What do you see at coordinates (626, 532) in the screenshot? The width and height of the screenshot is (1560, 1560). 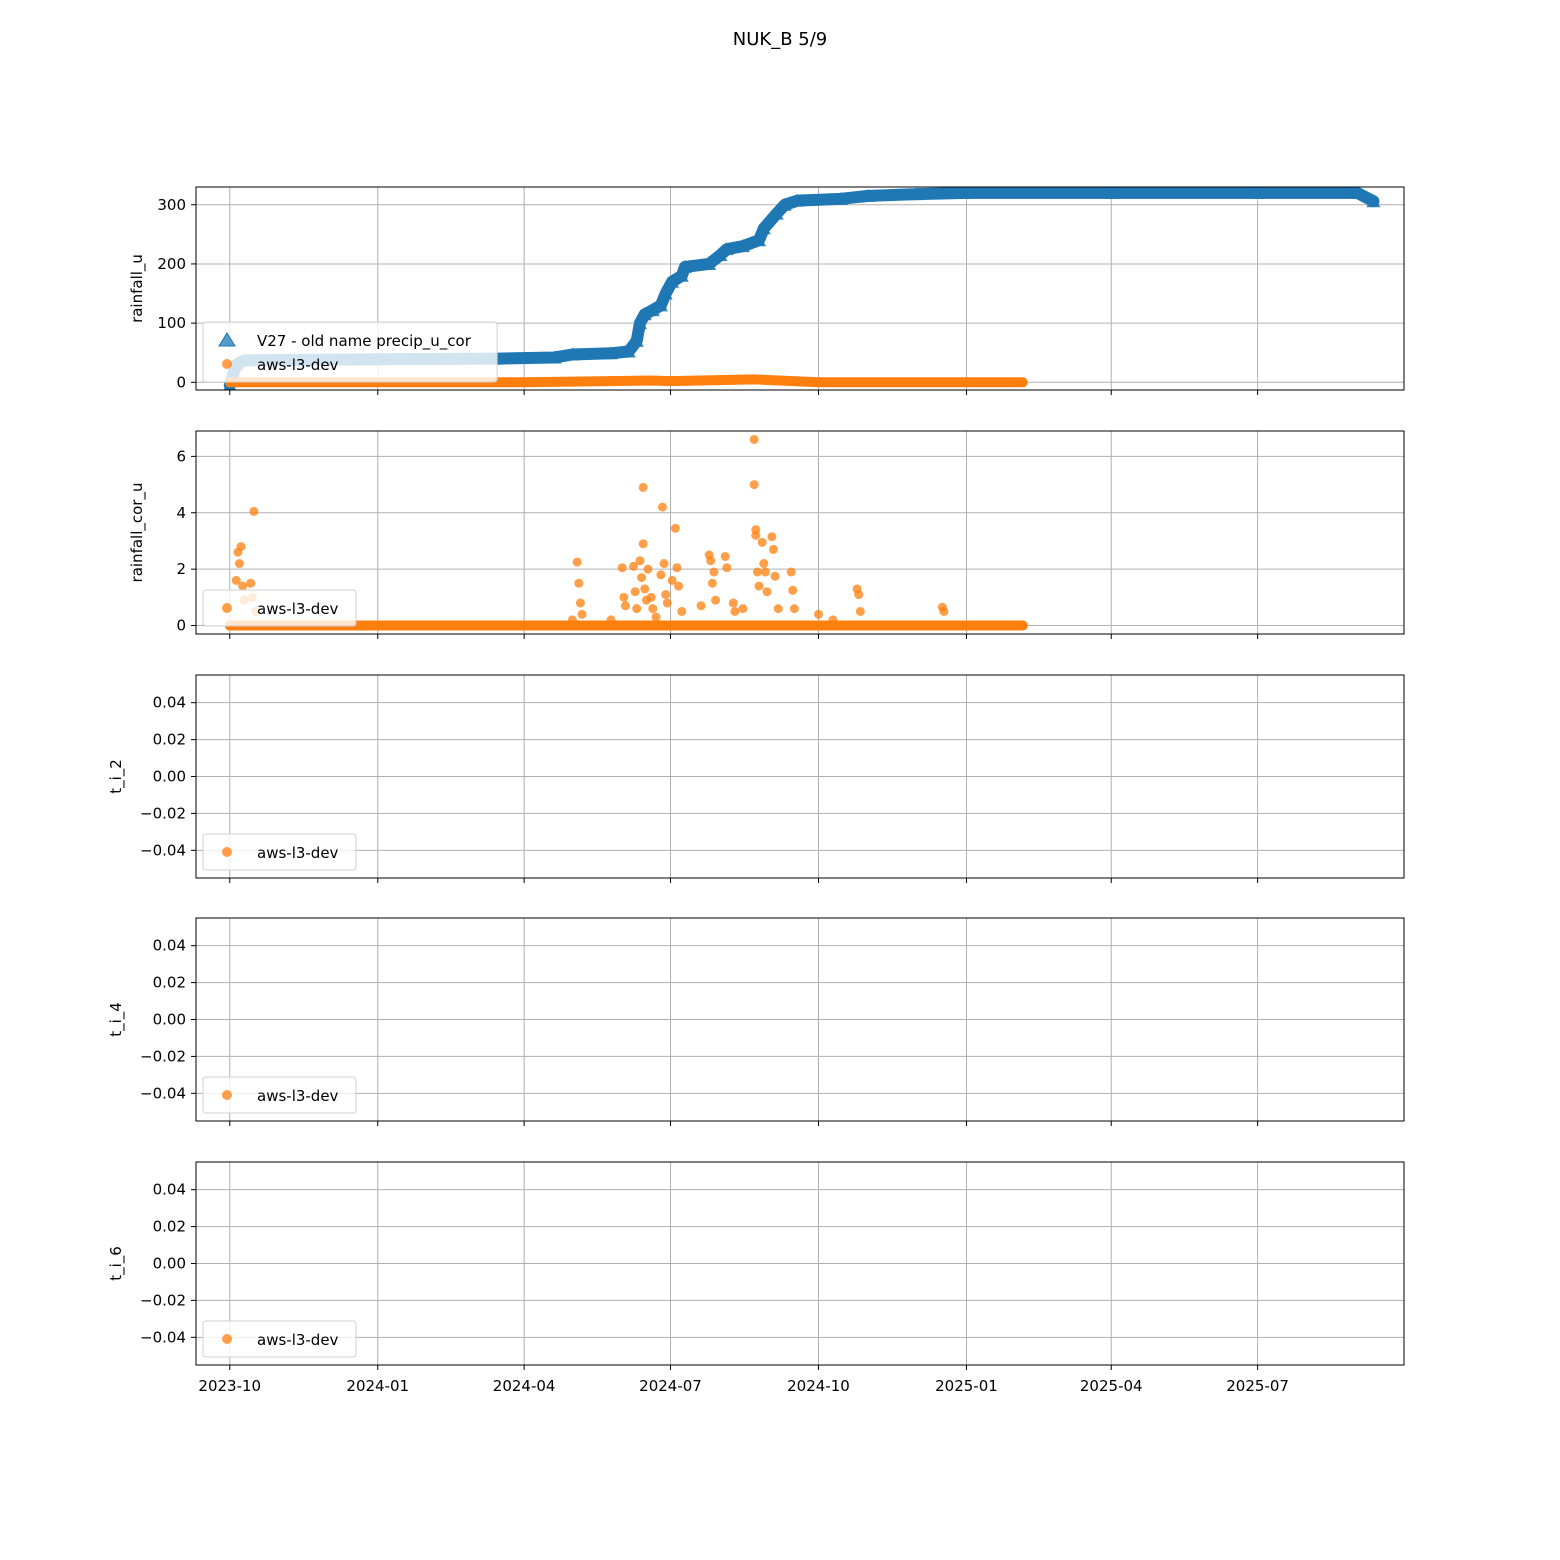 I see `data-layer` at bounding box center [626, 532].